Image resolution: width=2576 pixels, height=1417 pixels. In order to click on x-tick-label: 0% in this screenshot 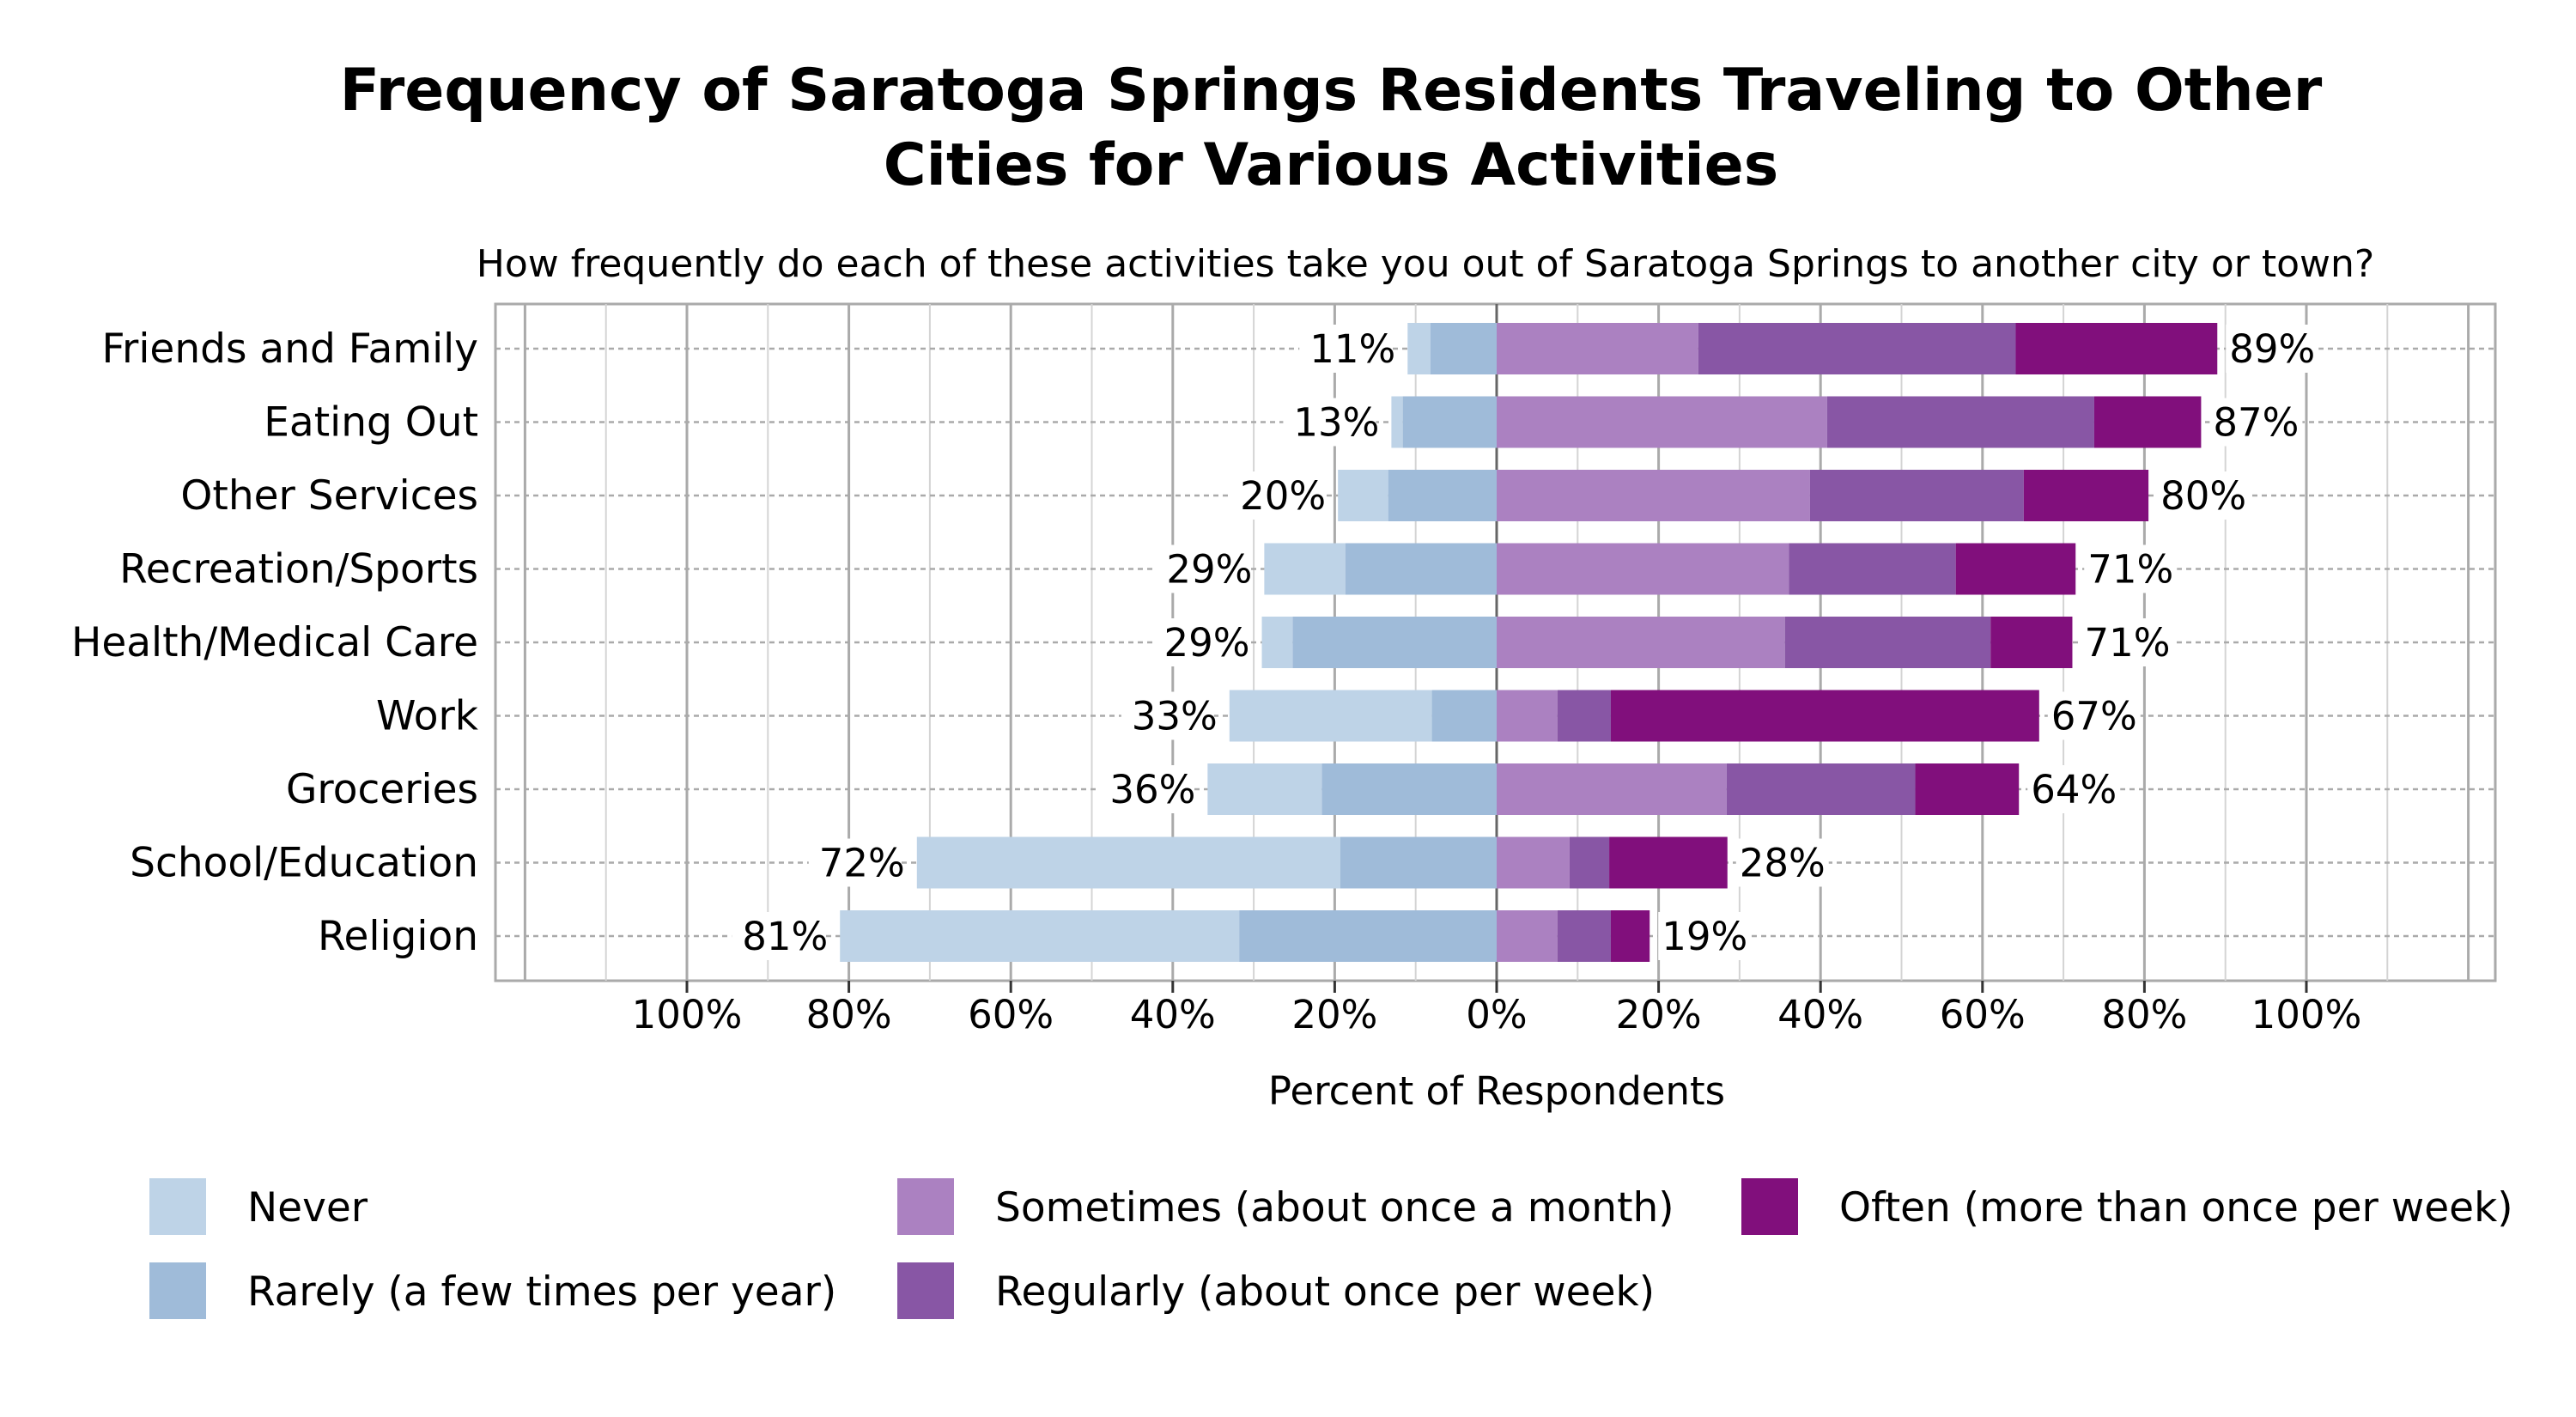, I will do `click(1496, 1014)`.